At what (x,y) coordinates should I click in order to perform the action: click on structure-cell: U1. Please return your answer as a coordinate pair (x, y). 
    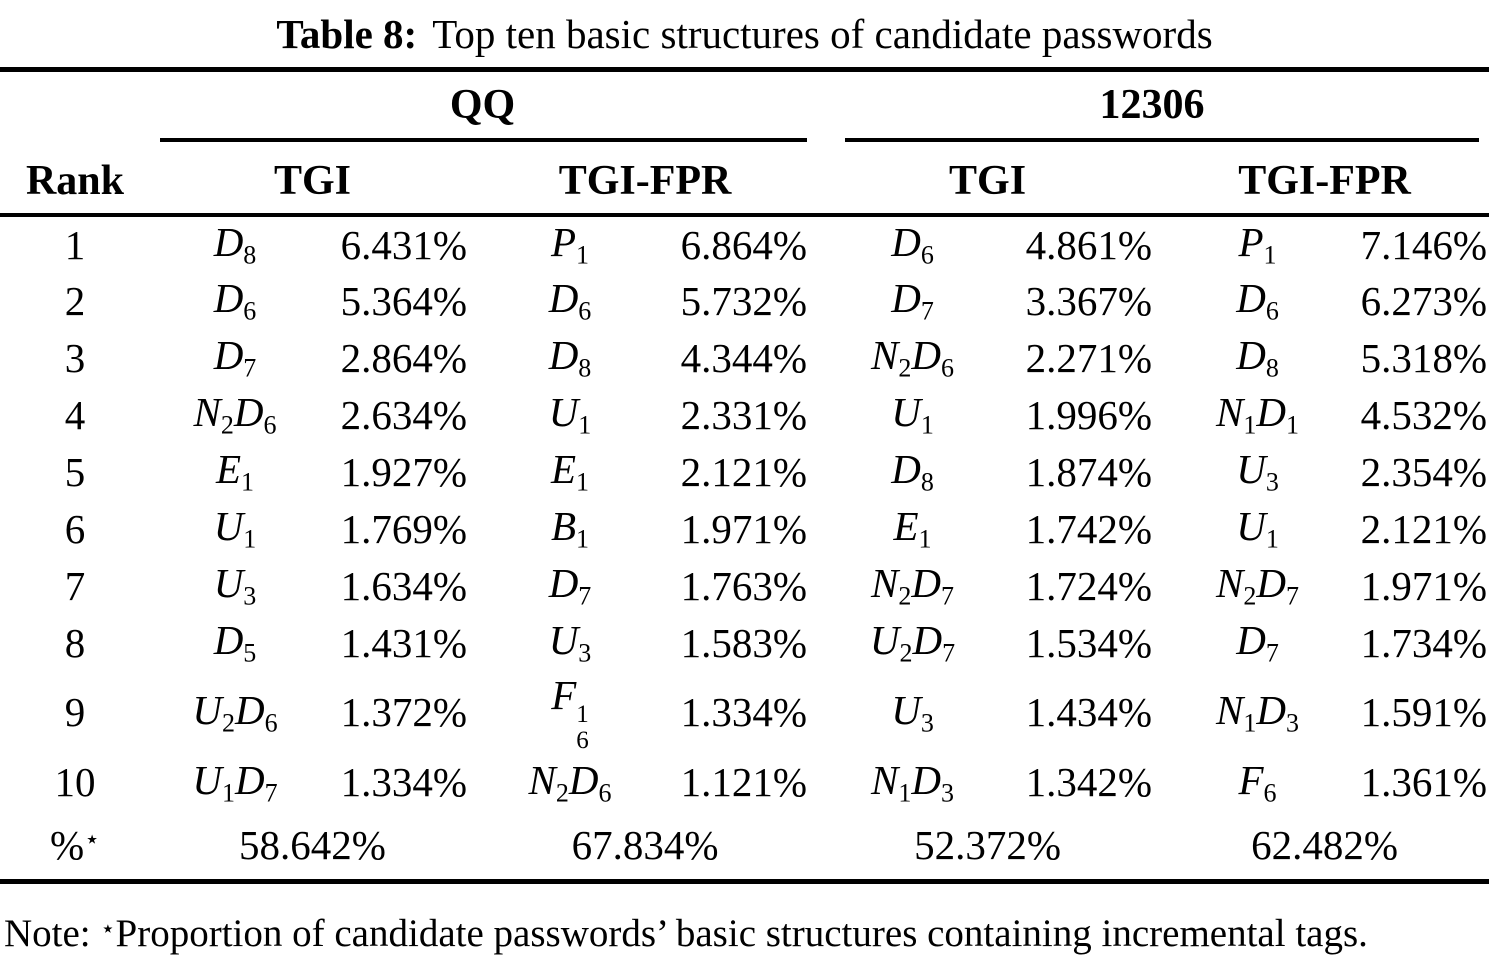
    Looking at the image, I should click on (912, 414).